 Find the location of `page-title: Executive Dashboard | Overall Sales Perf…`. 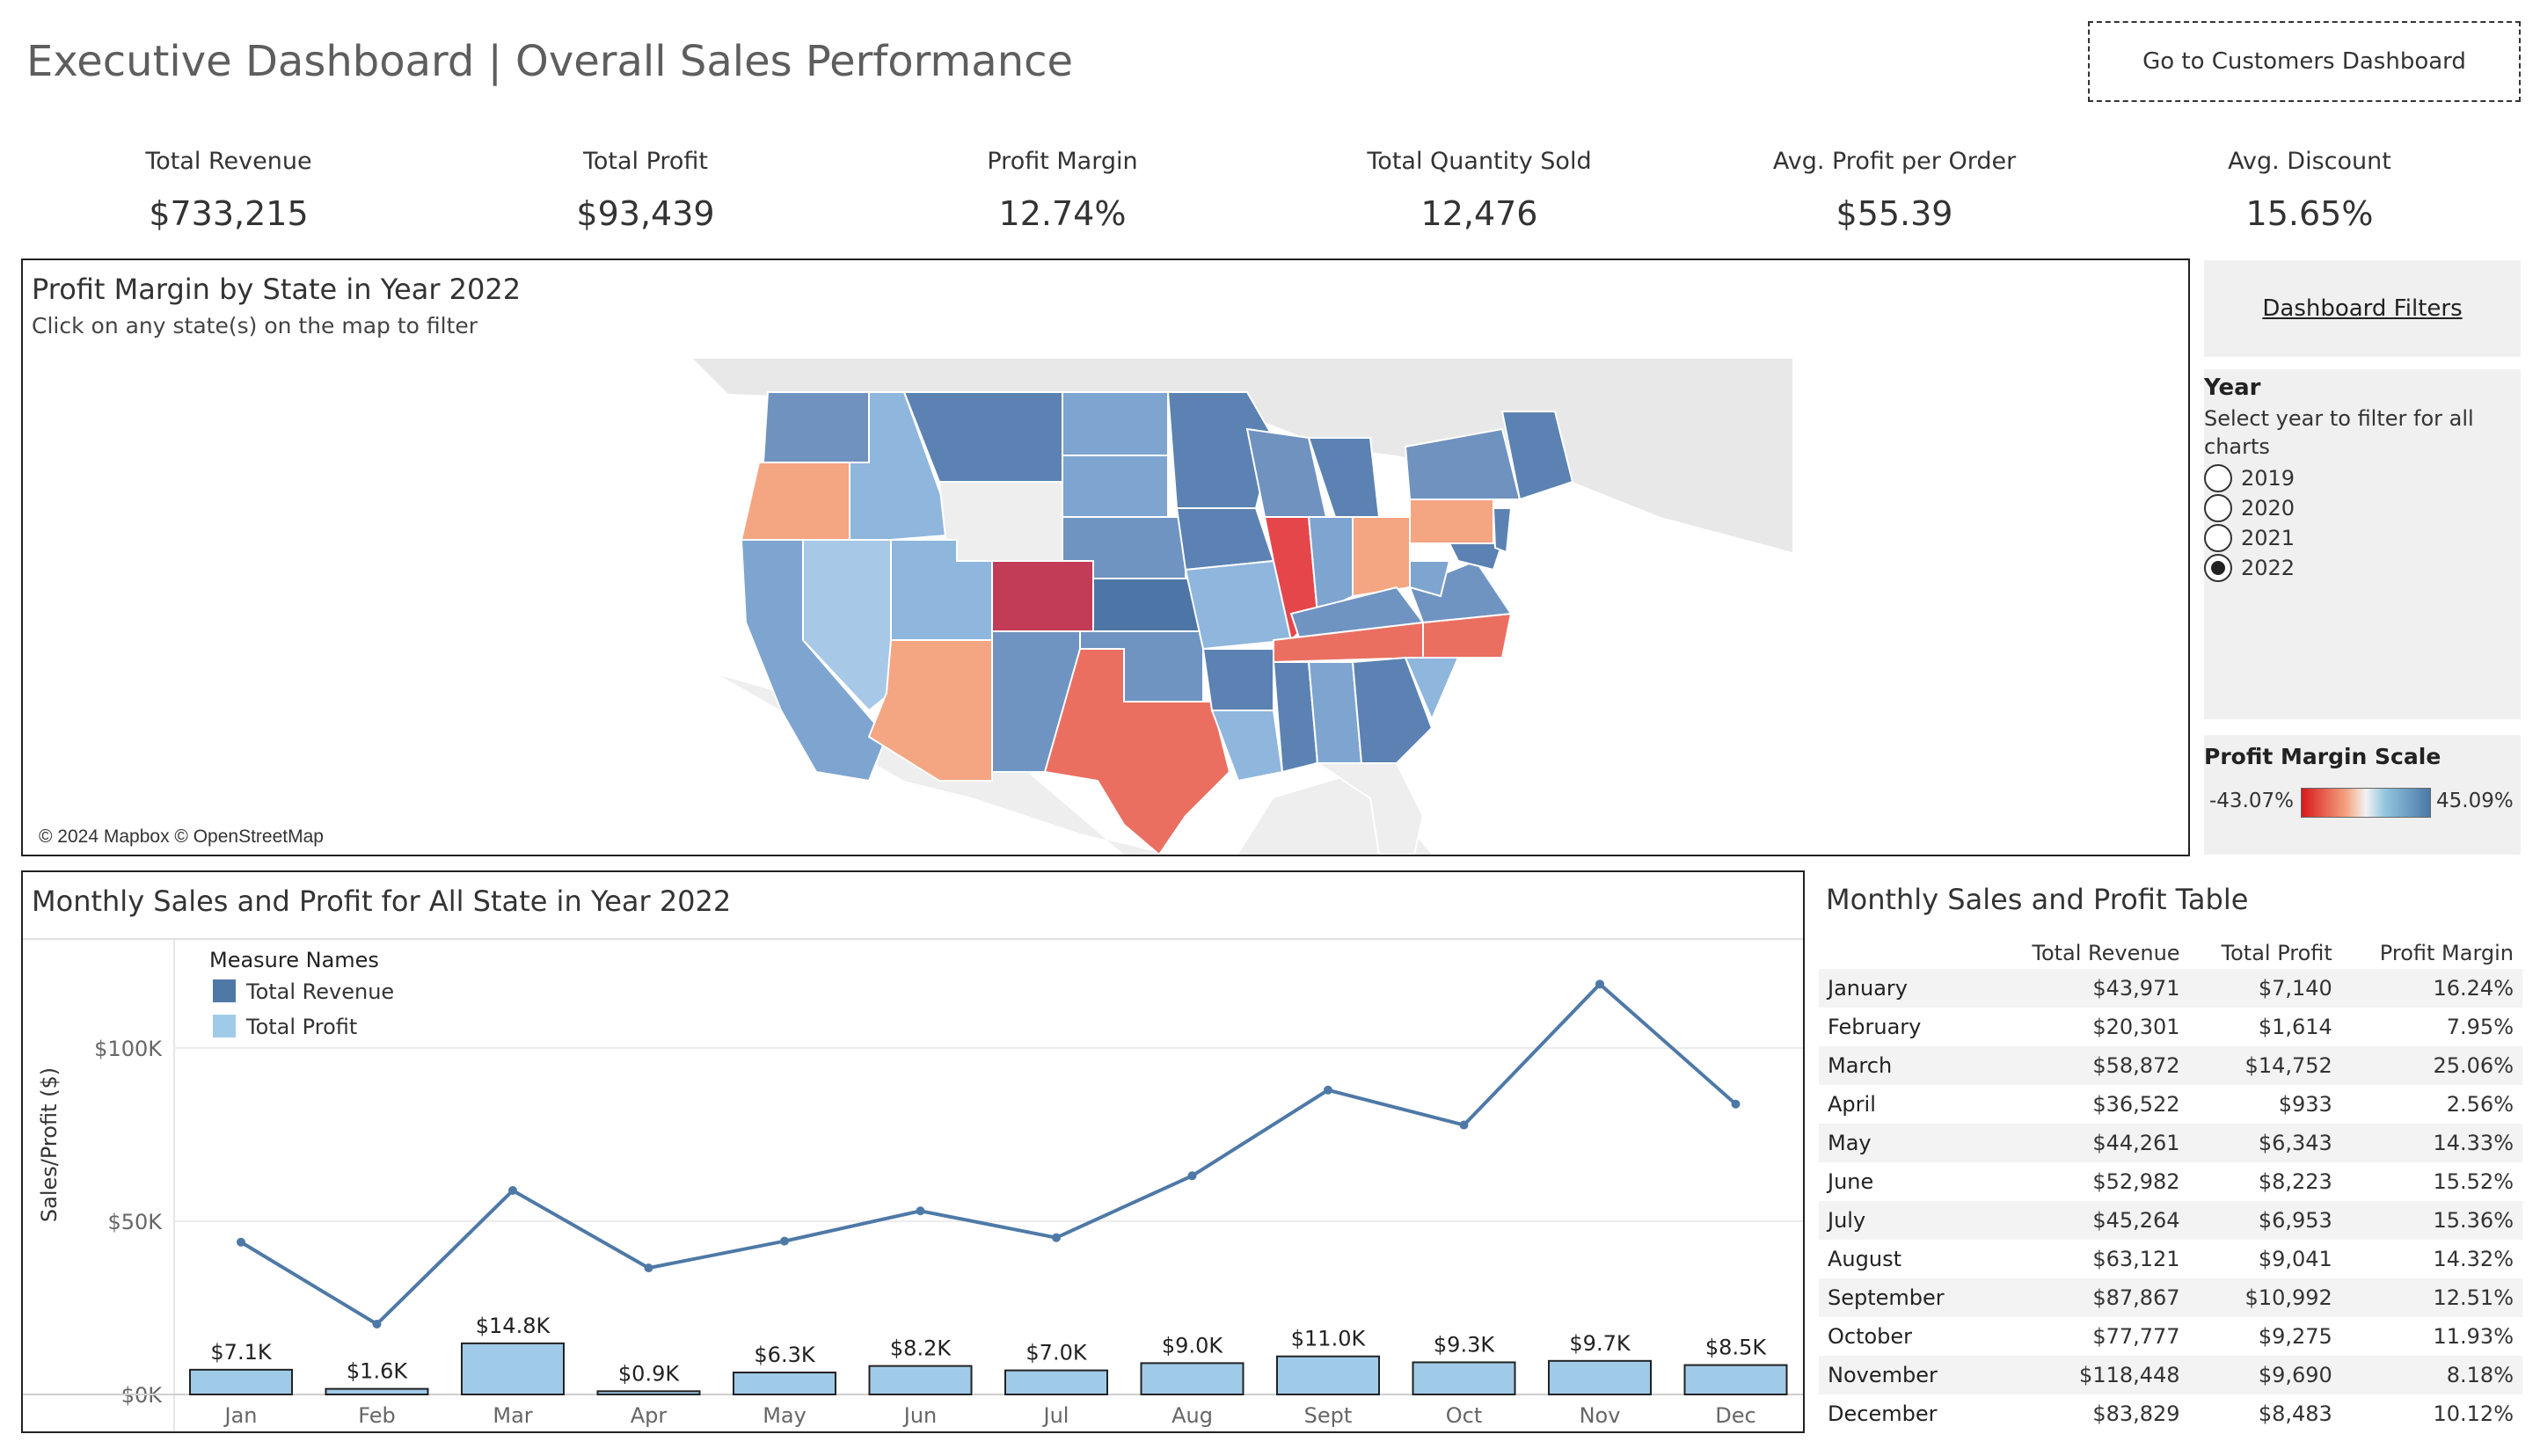

page-title: Executive Dashboard | Overall Sales Perf… is located at coordinates (550, 61).